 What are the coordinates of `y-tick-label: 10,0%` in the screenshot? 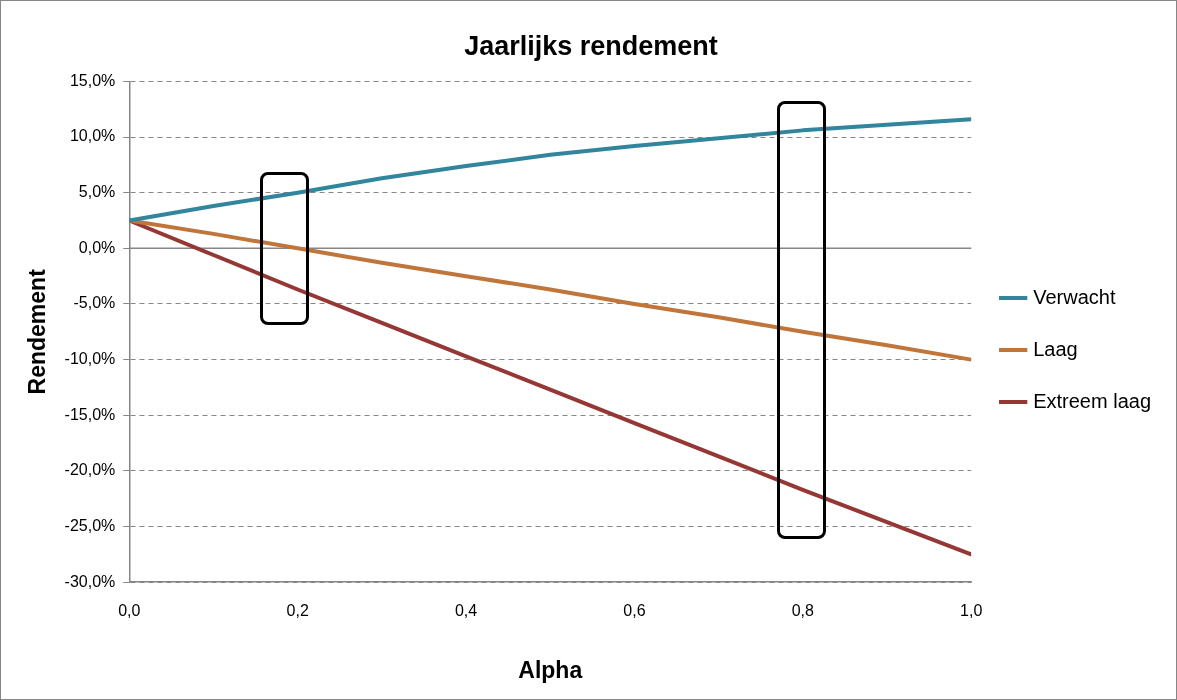 It's located at (92, 136).